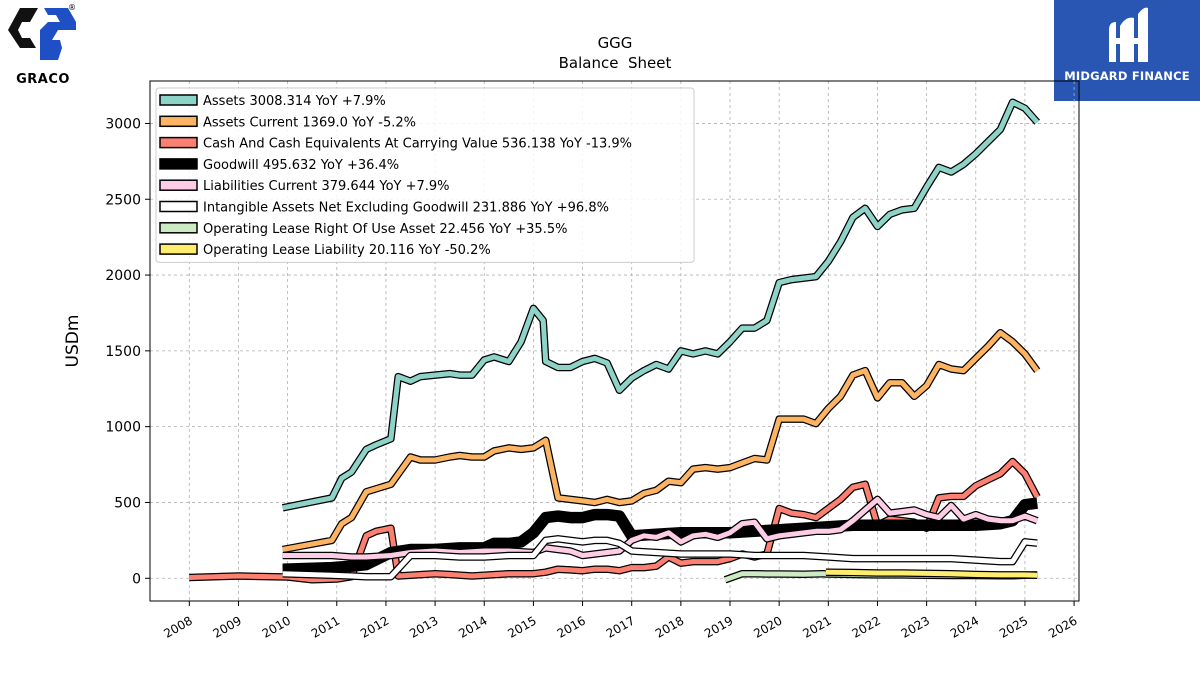 The width and height of the screenshot is (1200, 675). Describe the element at coordinates (123, 276) in the screenshot. I see `y-tick-label: 2000` at that location.